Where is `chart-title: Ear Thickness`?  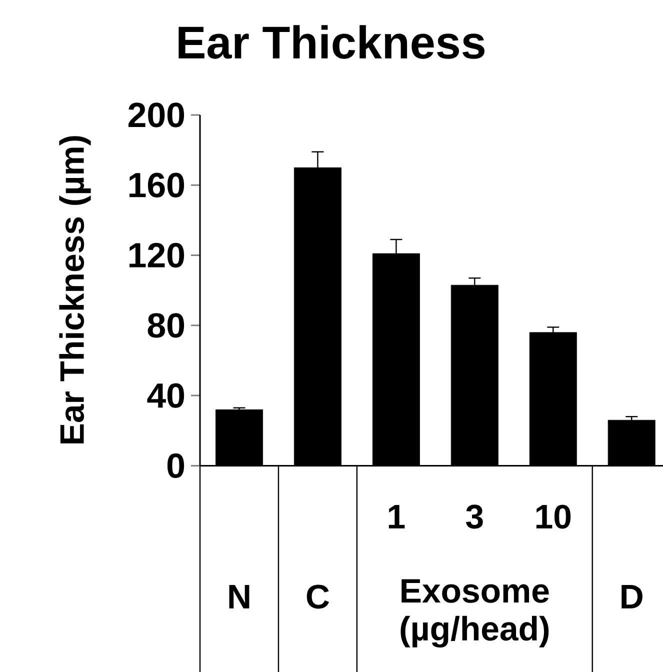
chart-title: Ear Thickness is located at coordinates (331, 42).